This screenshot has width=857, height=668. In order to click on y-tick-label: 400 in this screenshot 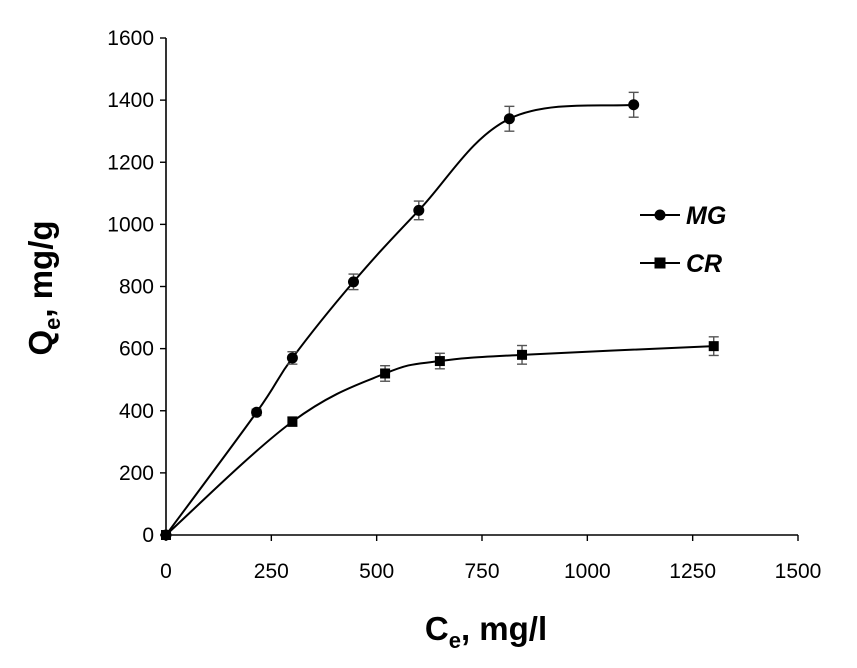, I will do `click(136, 411)`.